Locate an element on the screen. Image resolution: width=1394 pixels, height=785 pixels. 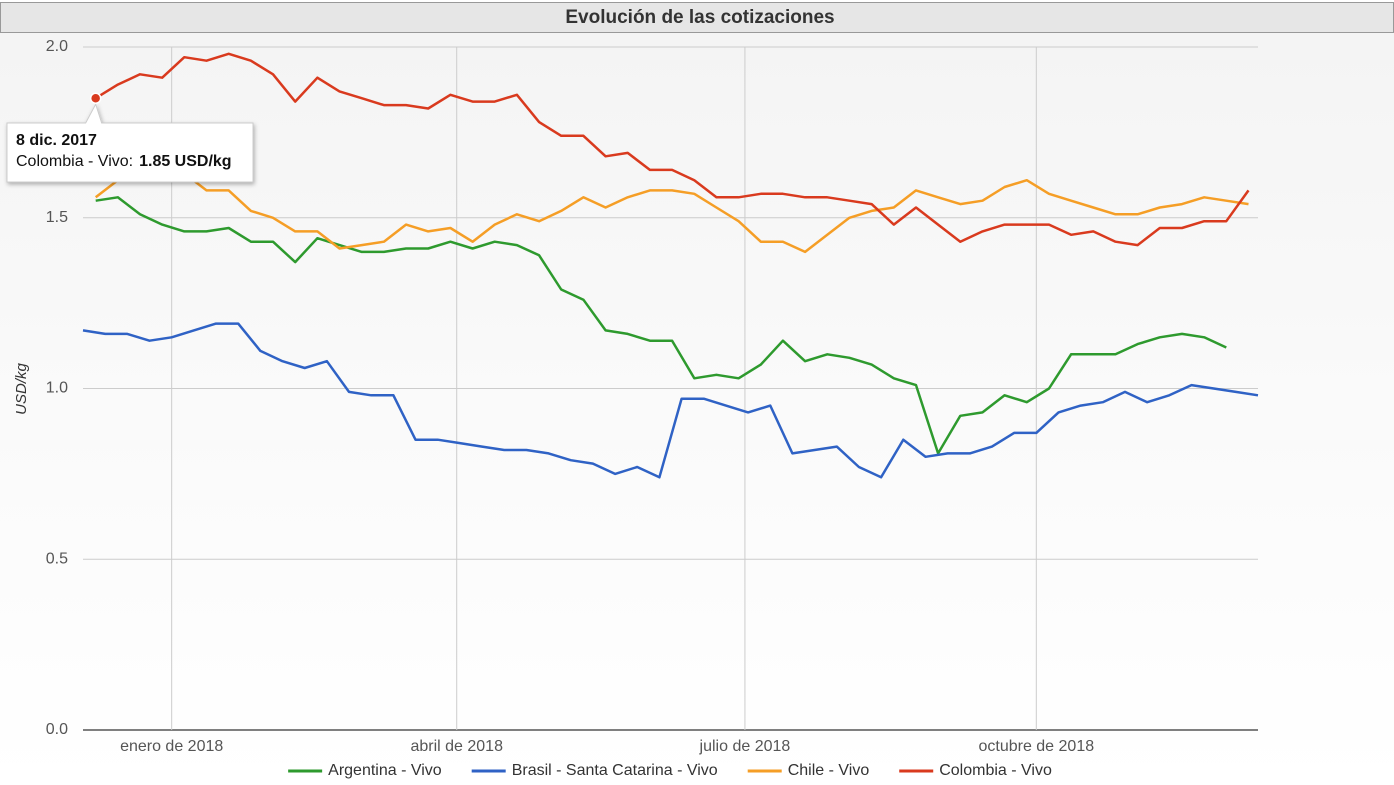
y-tick-label: 1.0 is located at coordinates (57, 388).